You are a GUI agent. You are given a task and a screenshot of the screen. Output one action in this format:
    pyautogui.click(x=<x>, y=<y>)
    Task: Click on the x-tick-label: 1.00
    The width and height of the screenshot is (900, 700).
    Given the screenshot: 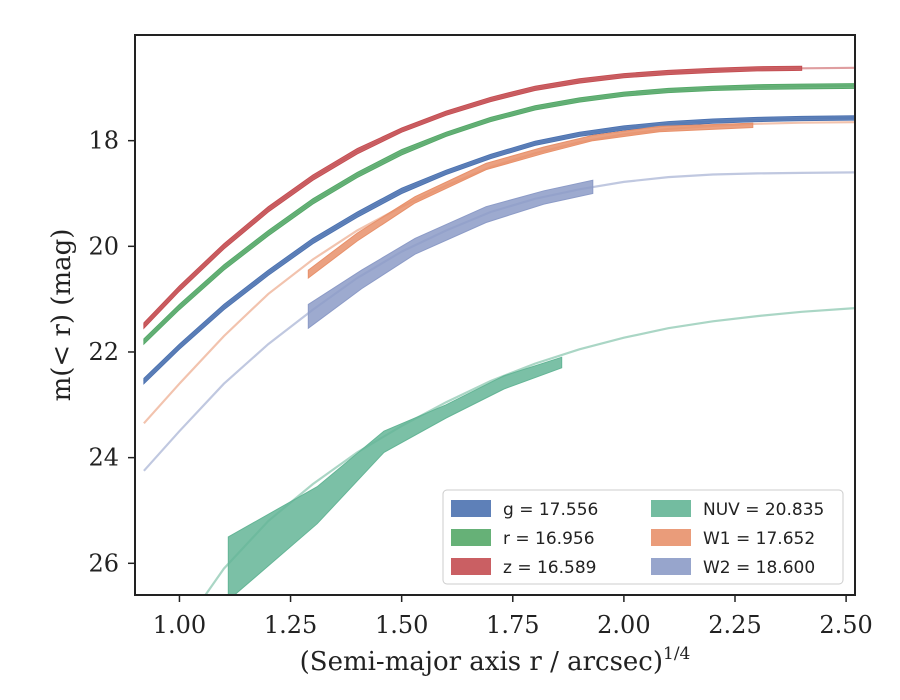 What is the action you would take?
    pyautogui.click(x=179, y=625)
    